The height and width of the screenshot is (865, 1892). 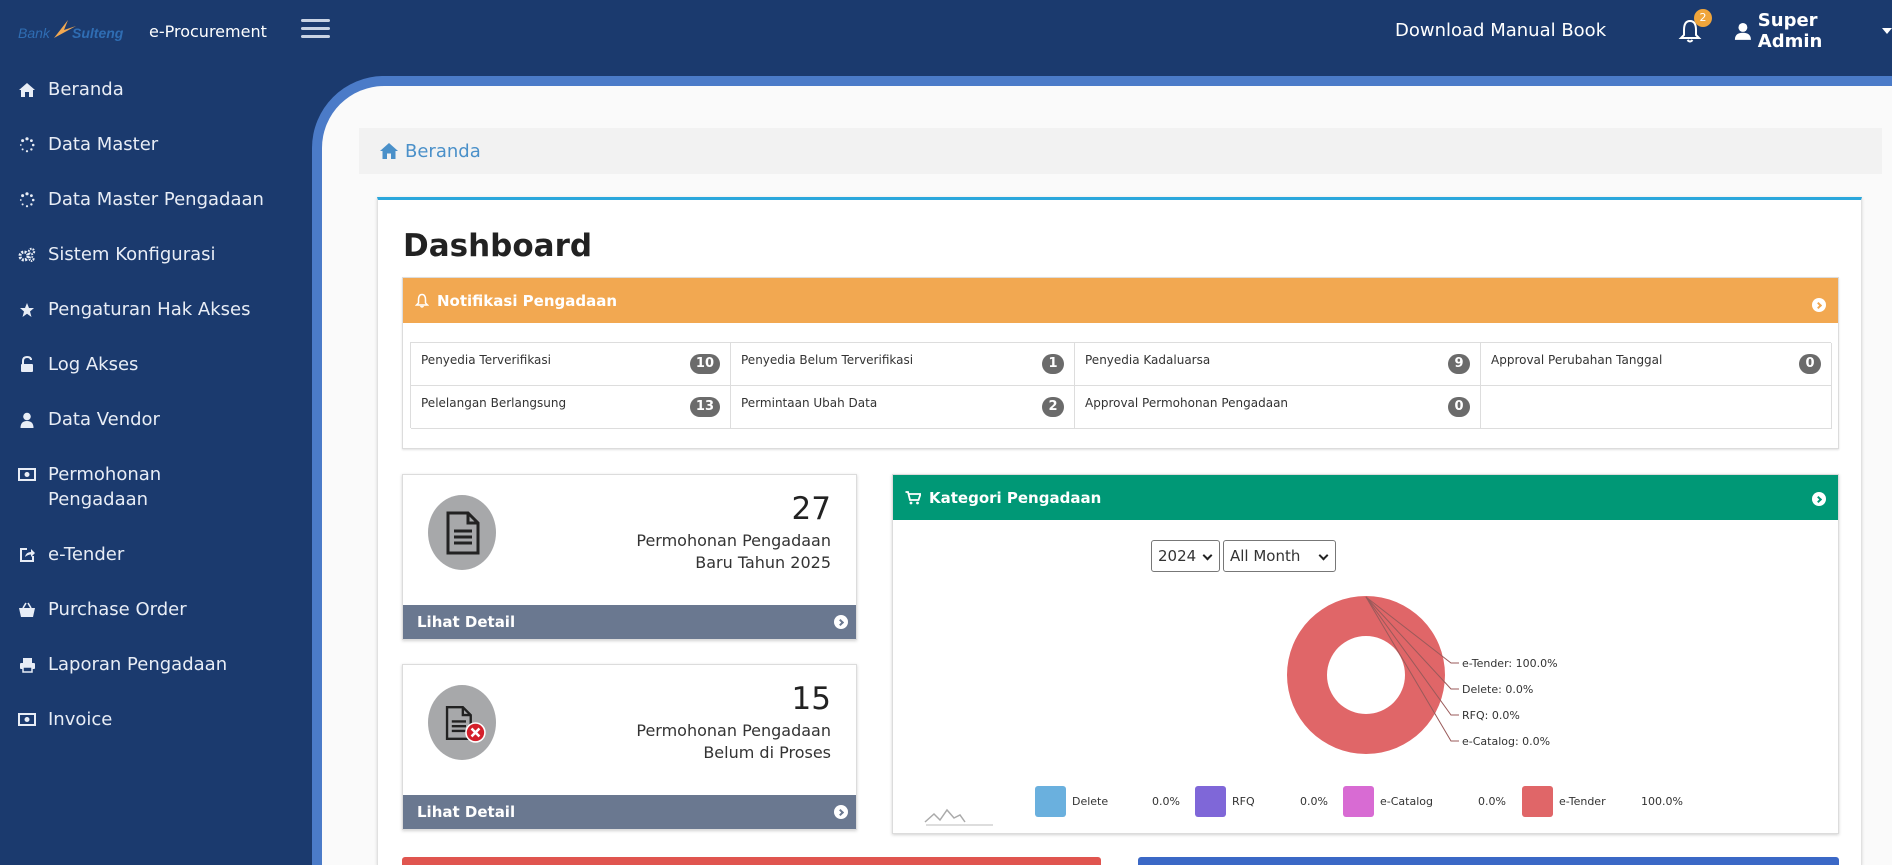 I want to click on sidebar-item-label: Invoice, so click(x=80, y=719).